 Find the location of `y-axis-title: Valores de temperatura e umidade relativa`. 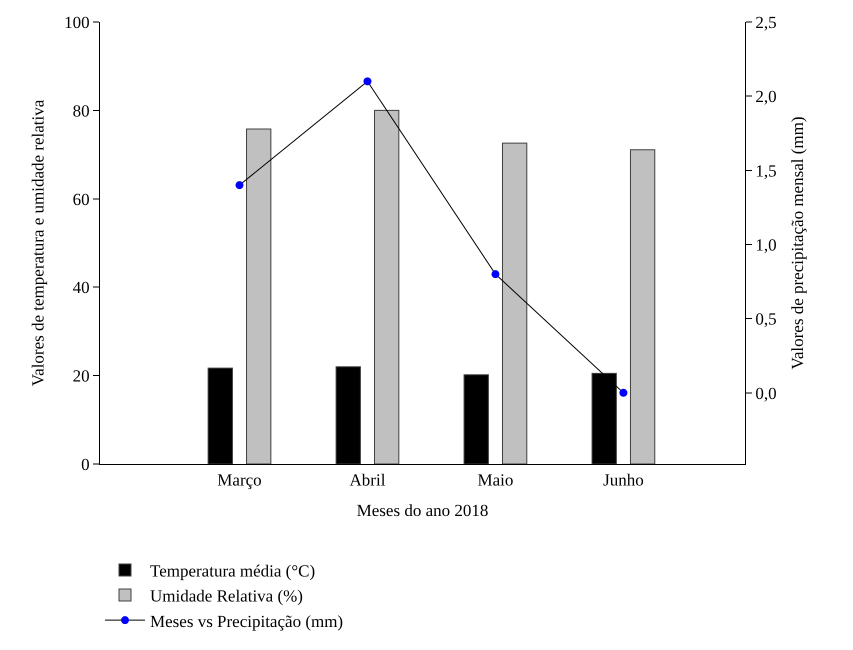

y-axis-title: Valores de temperatura e umidade relativa is located at coordinates (38, 242).